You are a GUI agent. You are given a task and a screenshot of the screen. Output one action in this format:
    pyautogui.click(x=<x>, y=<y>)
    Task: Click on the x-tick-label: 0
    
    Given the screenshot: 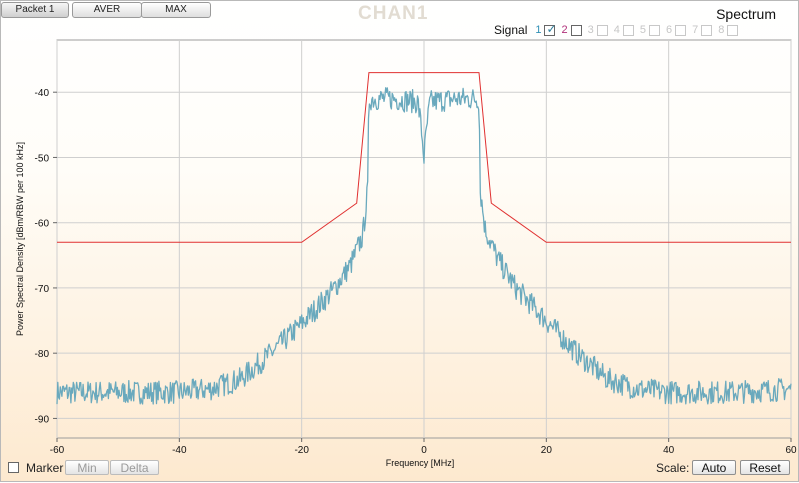 What is the action you would take?
    pyautogui.click(x=424, y=450)
    